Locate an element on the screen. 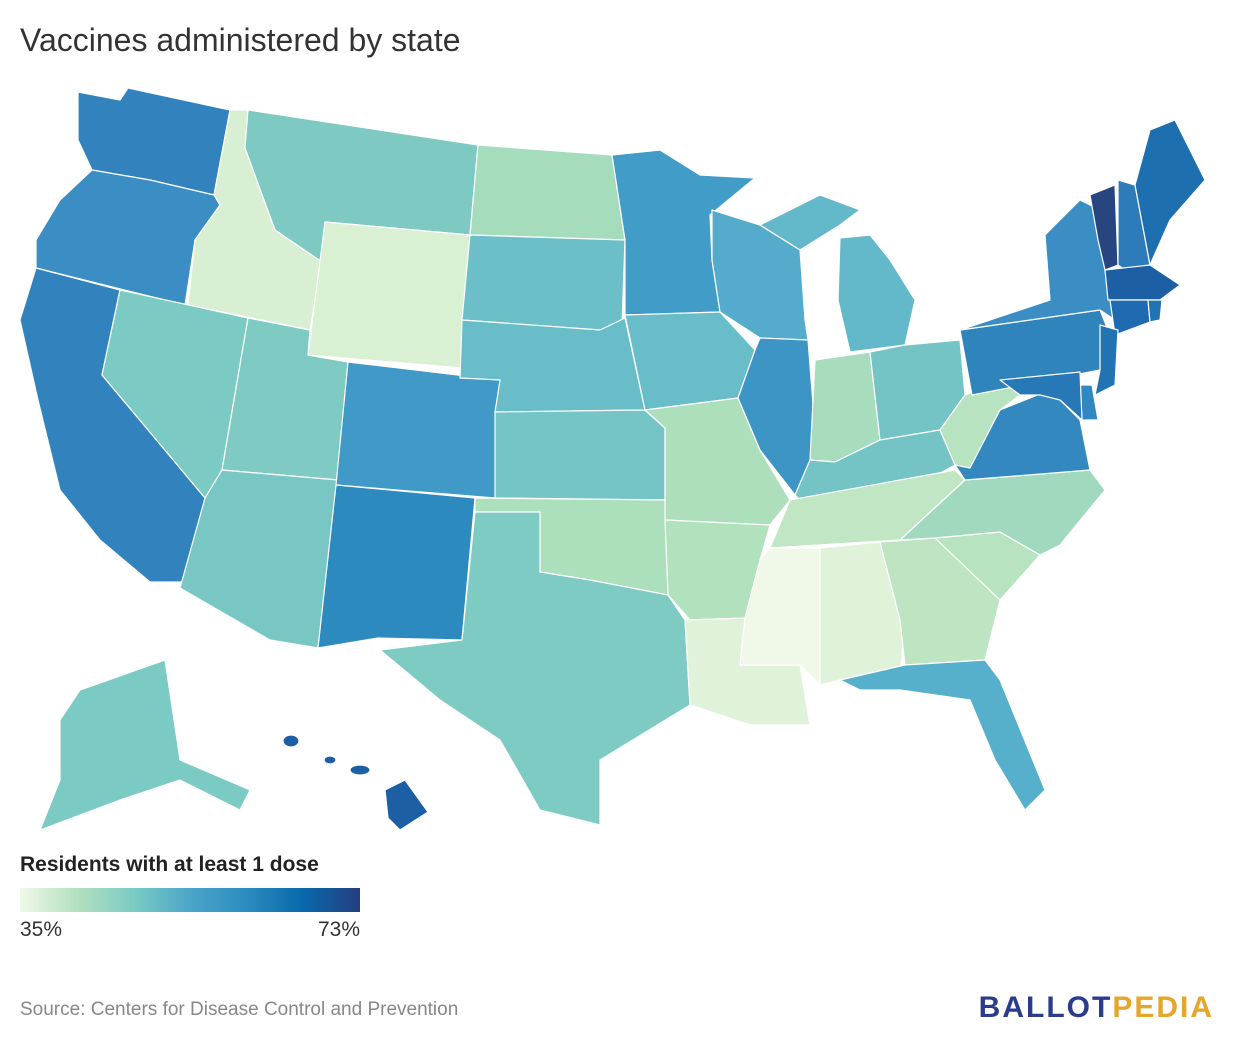 The height and width of the screenshot is (1052, 1240). state-md is located at coordinates (1041, 396).